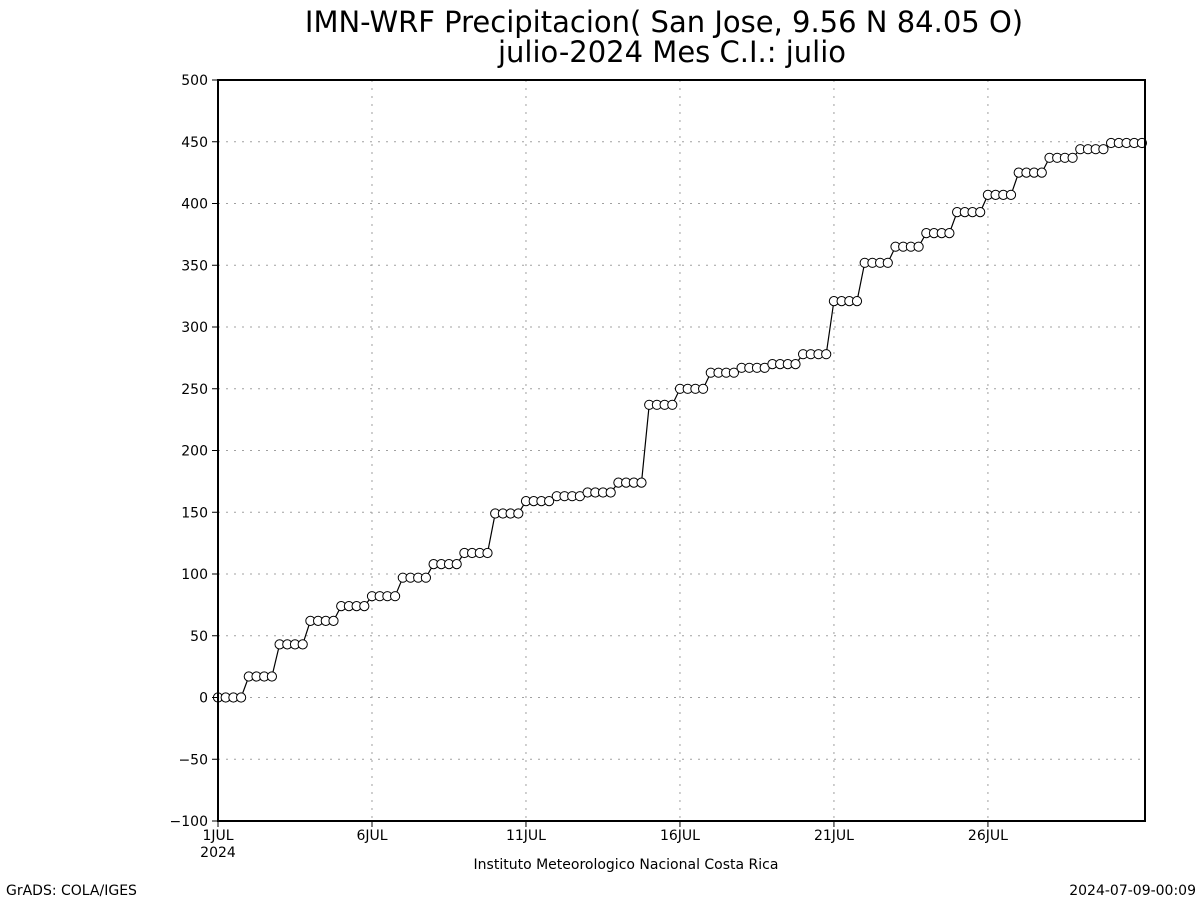  Describe the element at coordinates (371, 836) in the screenshot. I see `x-tick-label: 6JUL` at that location.